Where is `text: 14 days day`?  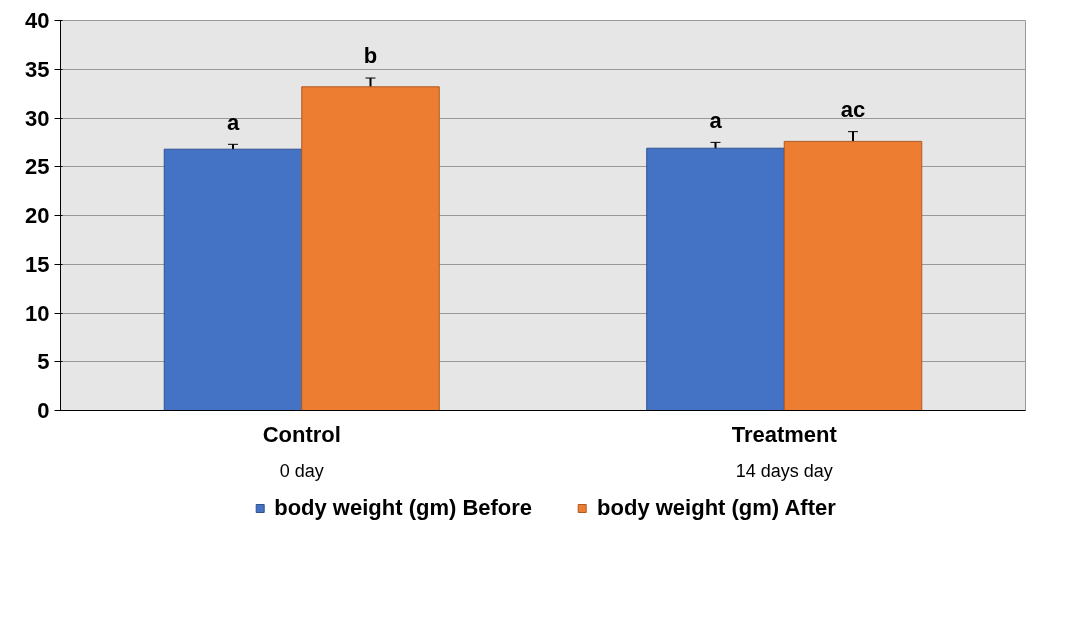 text: 14 days day is located at coordinates (784, 470).